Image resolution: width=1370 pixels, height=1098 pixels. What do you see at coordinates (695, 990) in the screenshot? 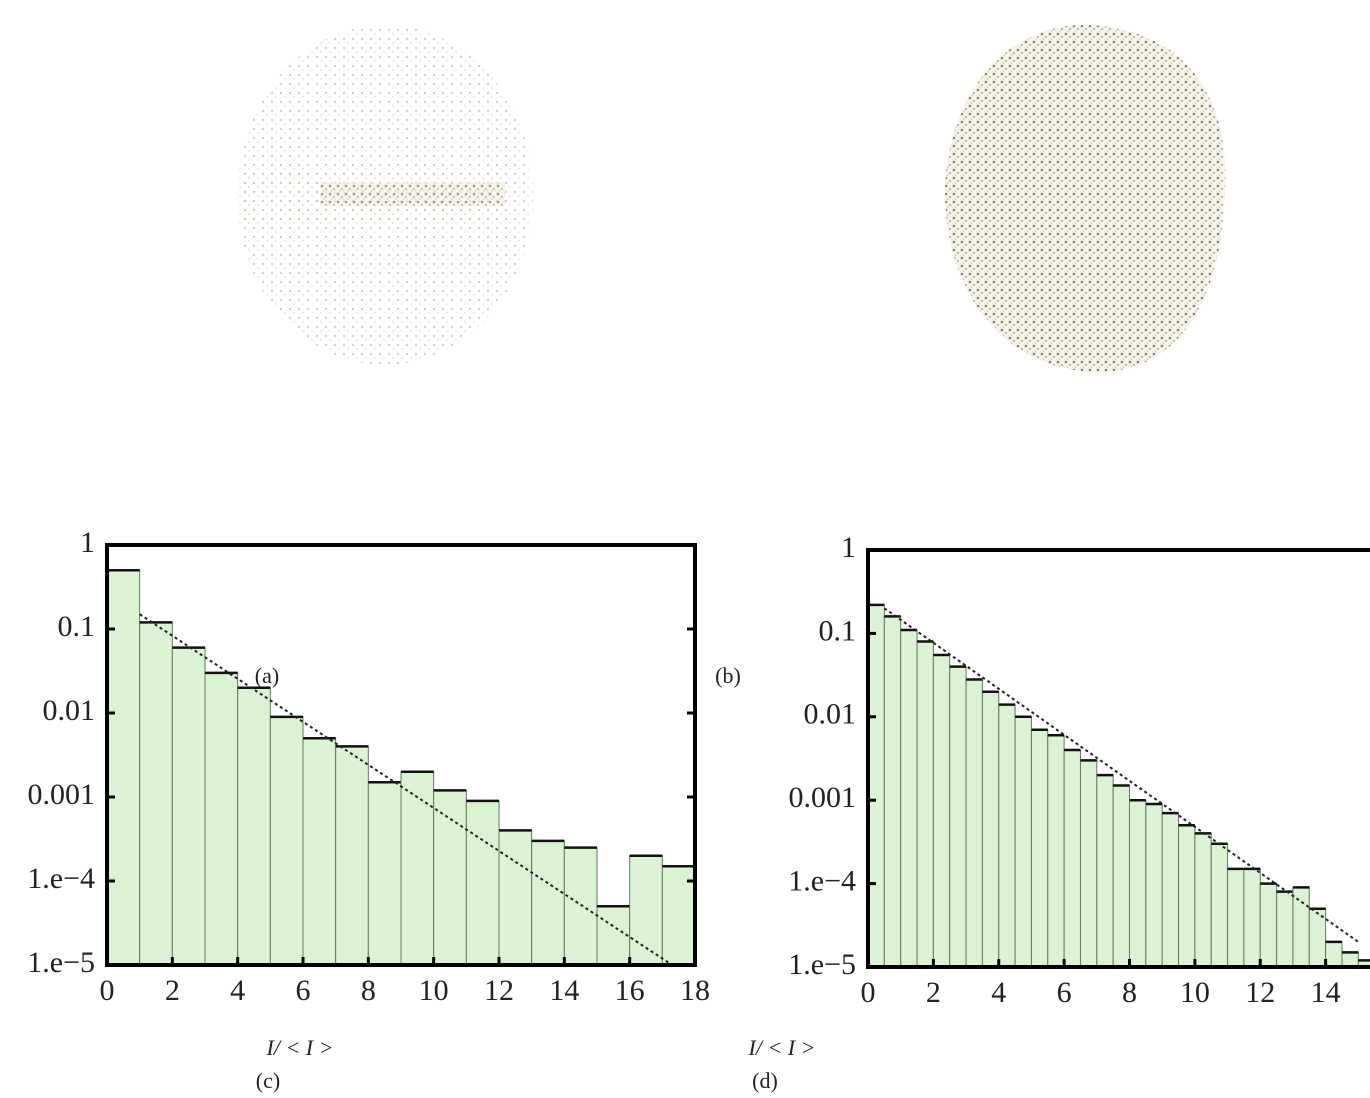
I see `x-tick-label: 18` at bounding box center [695, 990].